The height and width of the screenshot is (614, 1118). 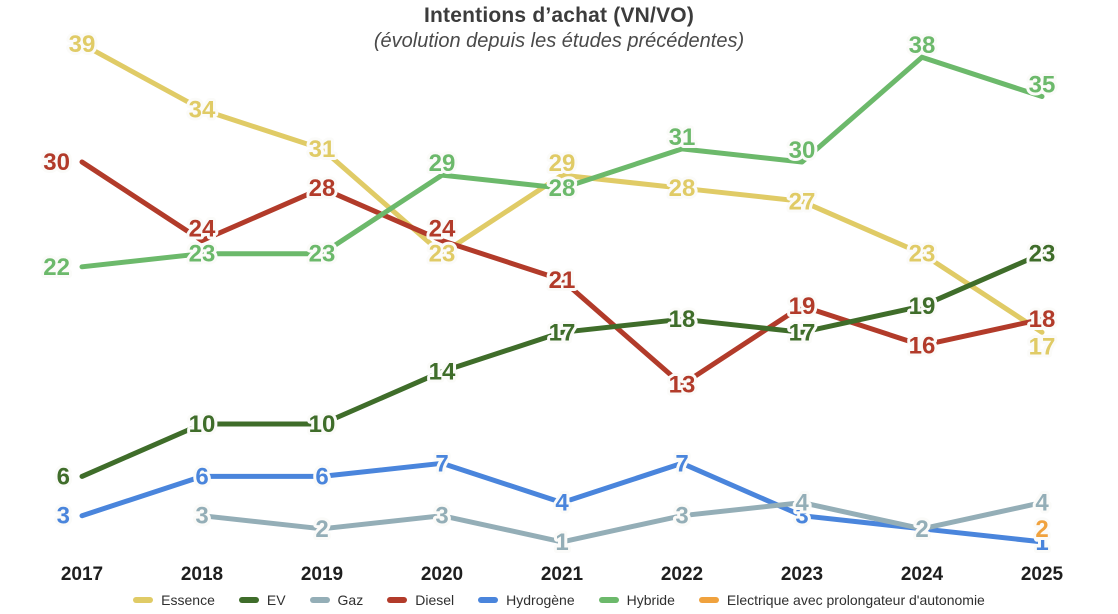 What do you see at coordinates (202, 110) in the screenshot?
I see `data-label: 34` at bounding box center [202, 110].